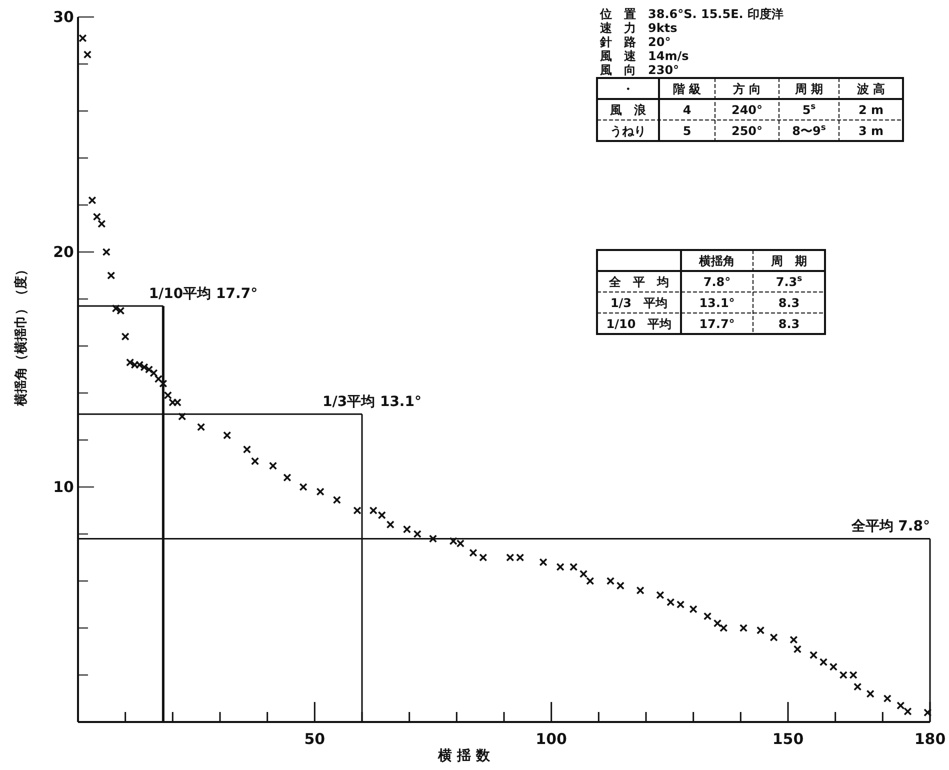 This screenshot has height=770, width=949. I want to click on annotation: 針 路 20°, so click(635, 42).